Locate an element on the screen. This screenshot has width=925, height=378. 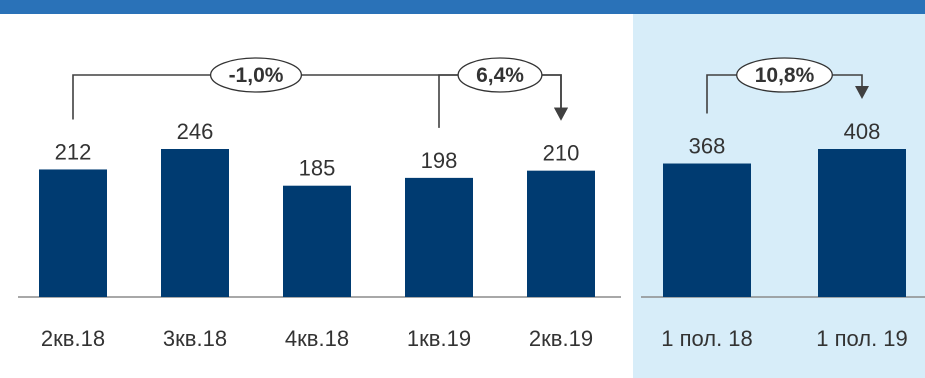
quarterly-category-label-1: 2кв.18 is located at coordinates (73, 338).